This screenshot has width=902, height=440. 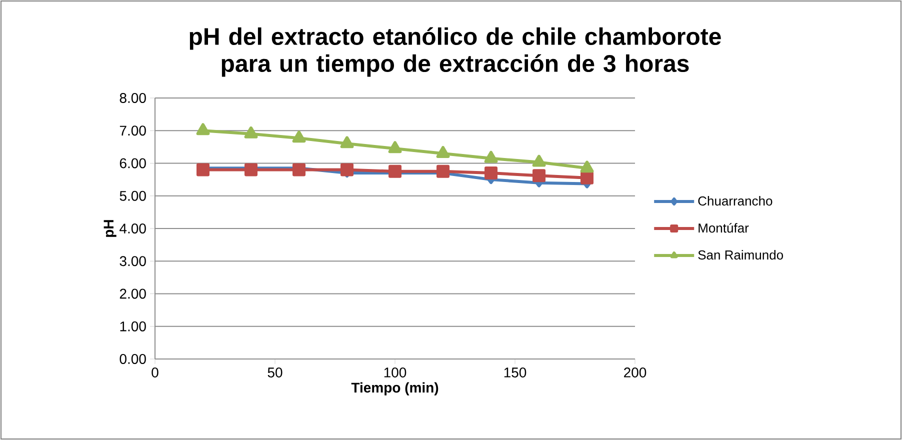 I want to click on y-tick-label: 8.00, so click(x=133, y=98).